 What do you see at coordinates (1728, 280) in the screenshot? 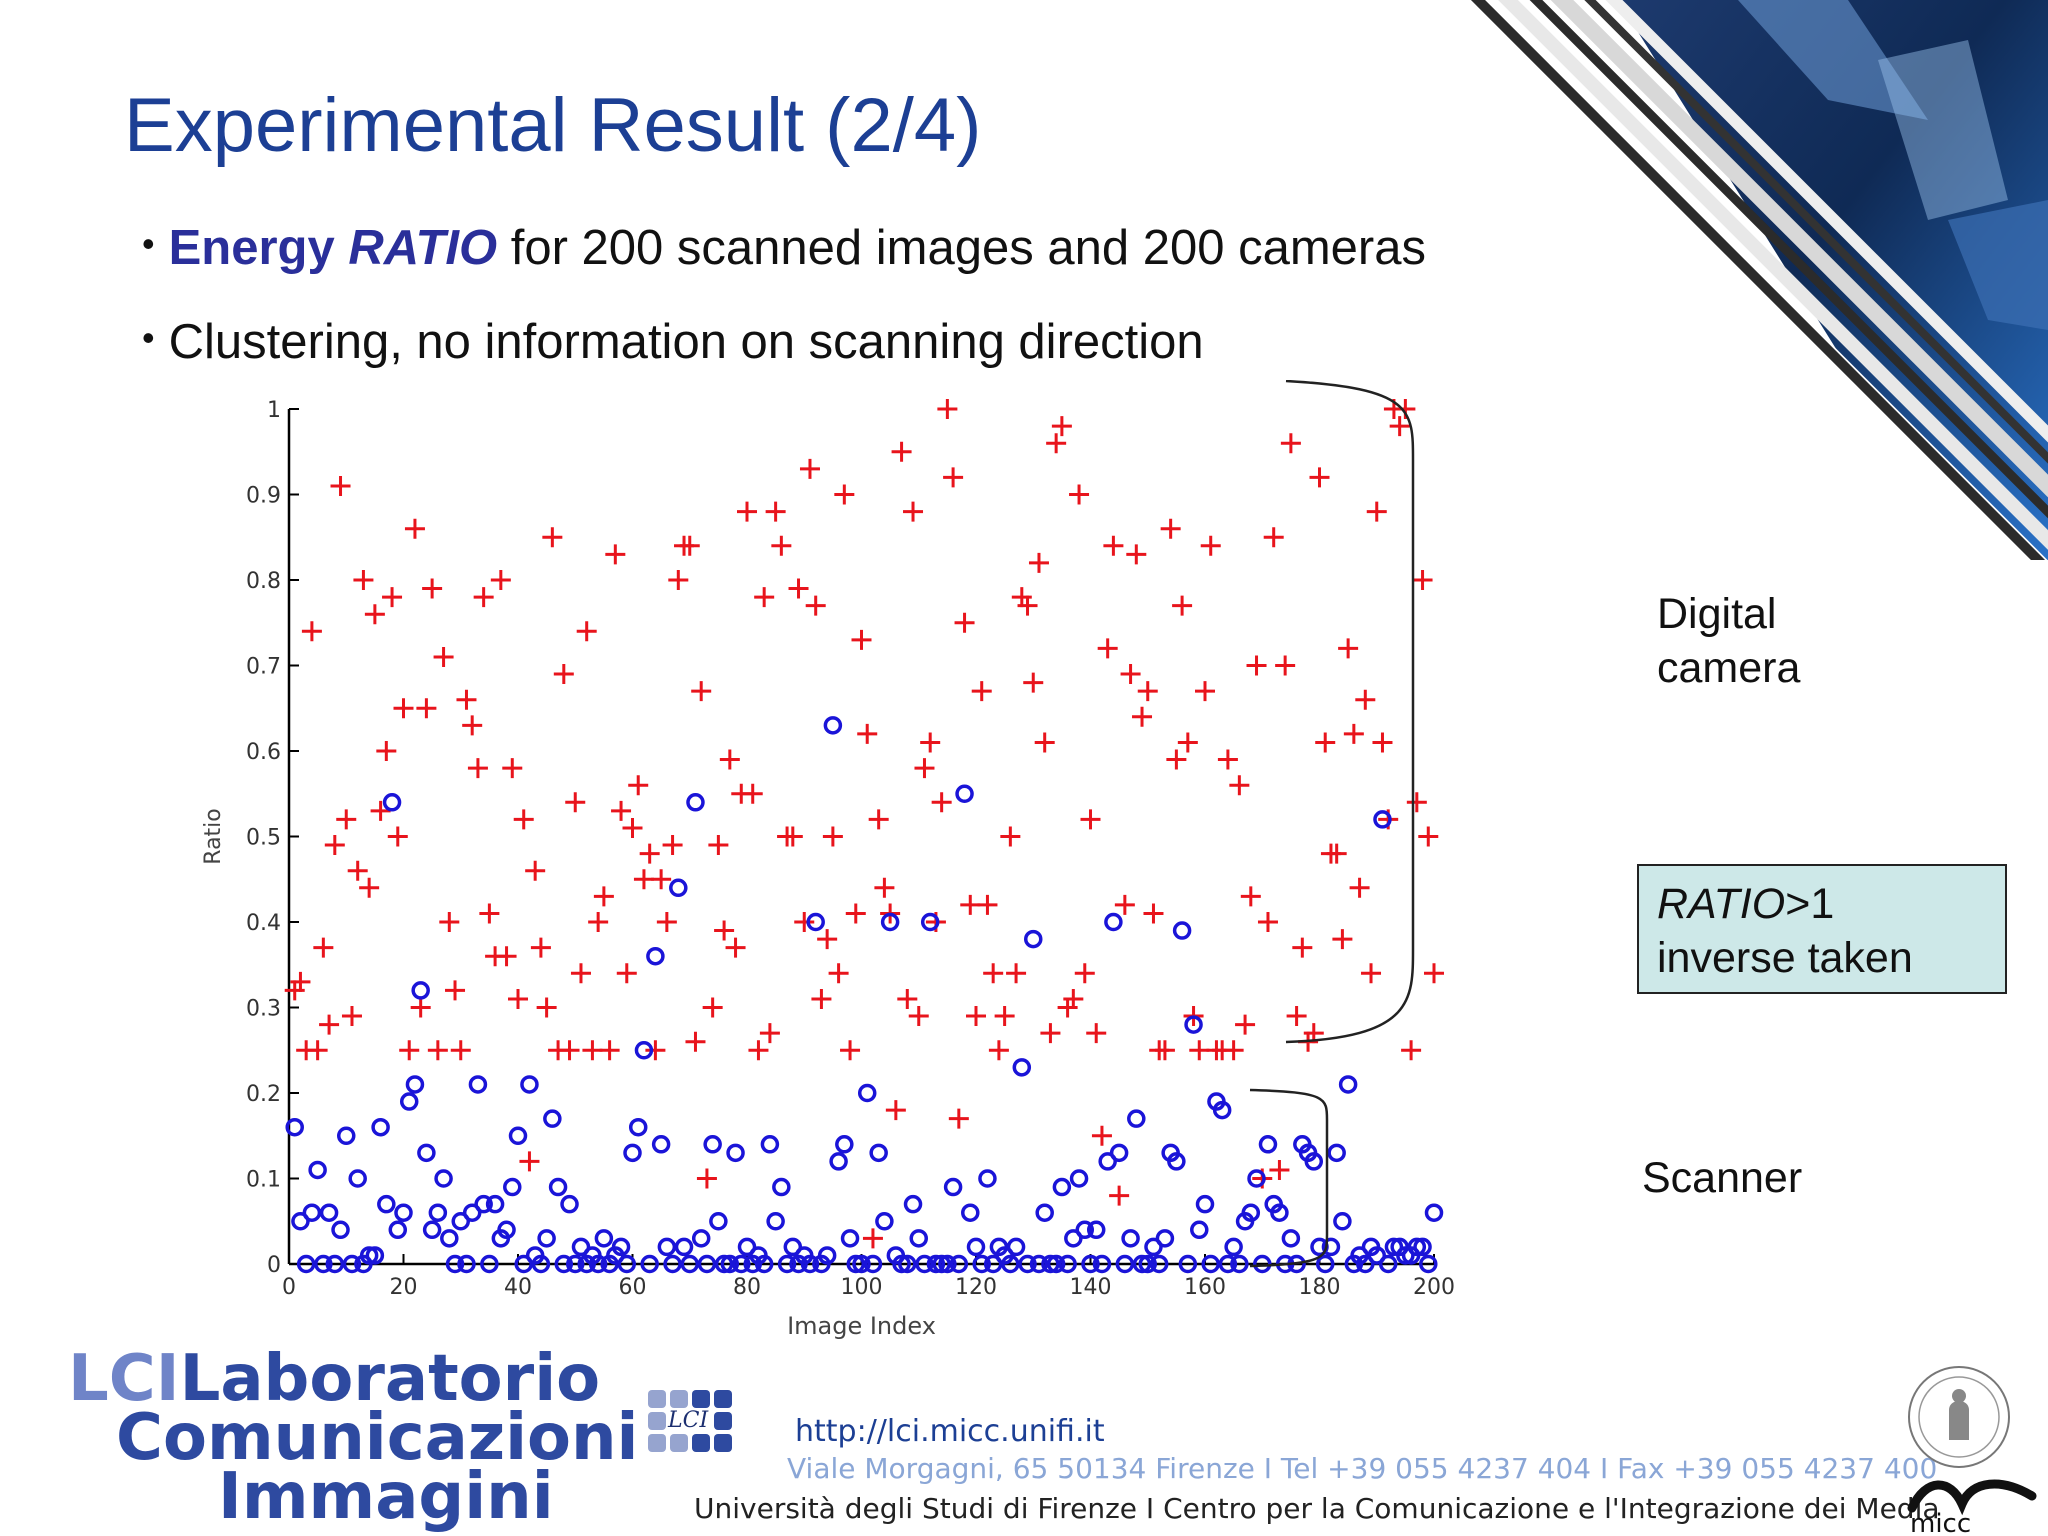
I see `corner-photo-decoration` at bounding box center [1728, 280].